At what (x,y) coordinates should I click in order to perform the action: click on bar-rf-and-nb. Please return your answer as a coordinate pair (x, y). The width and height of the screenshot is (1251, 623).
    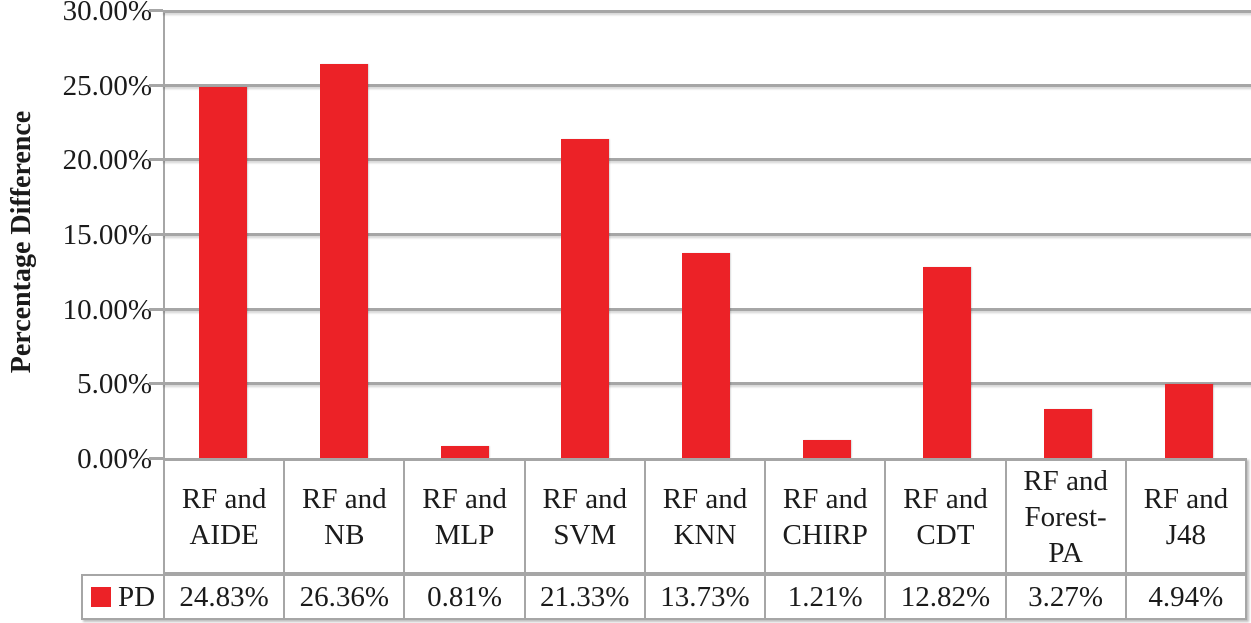
    Looking at the image, I should click on (344, 261).